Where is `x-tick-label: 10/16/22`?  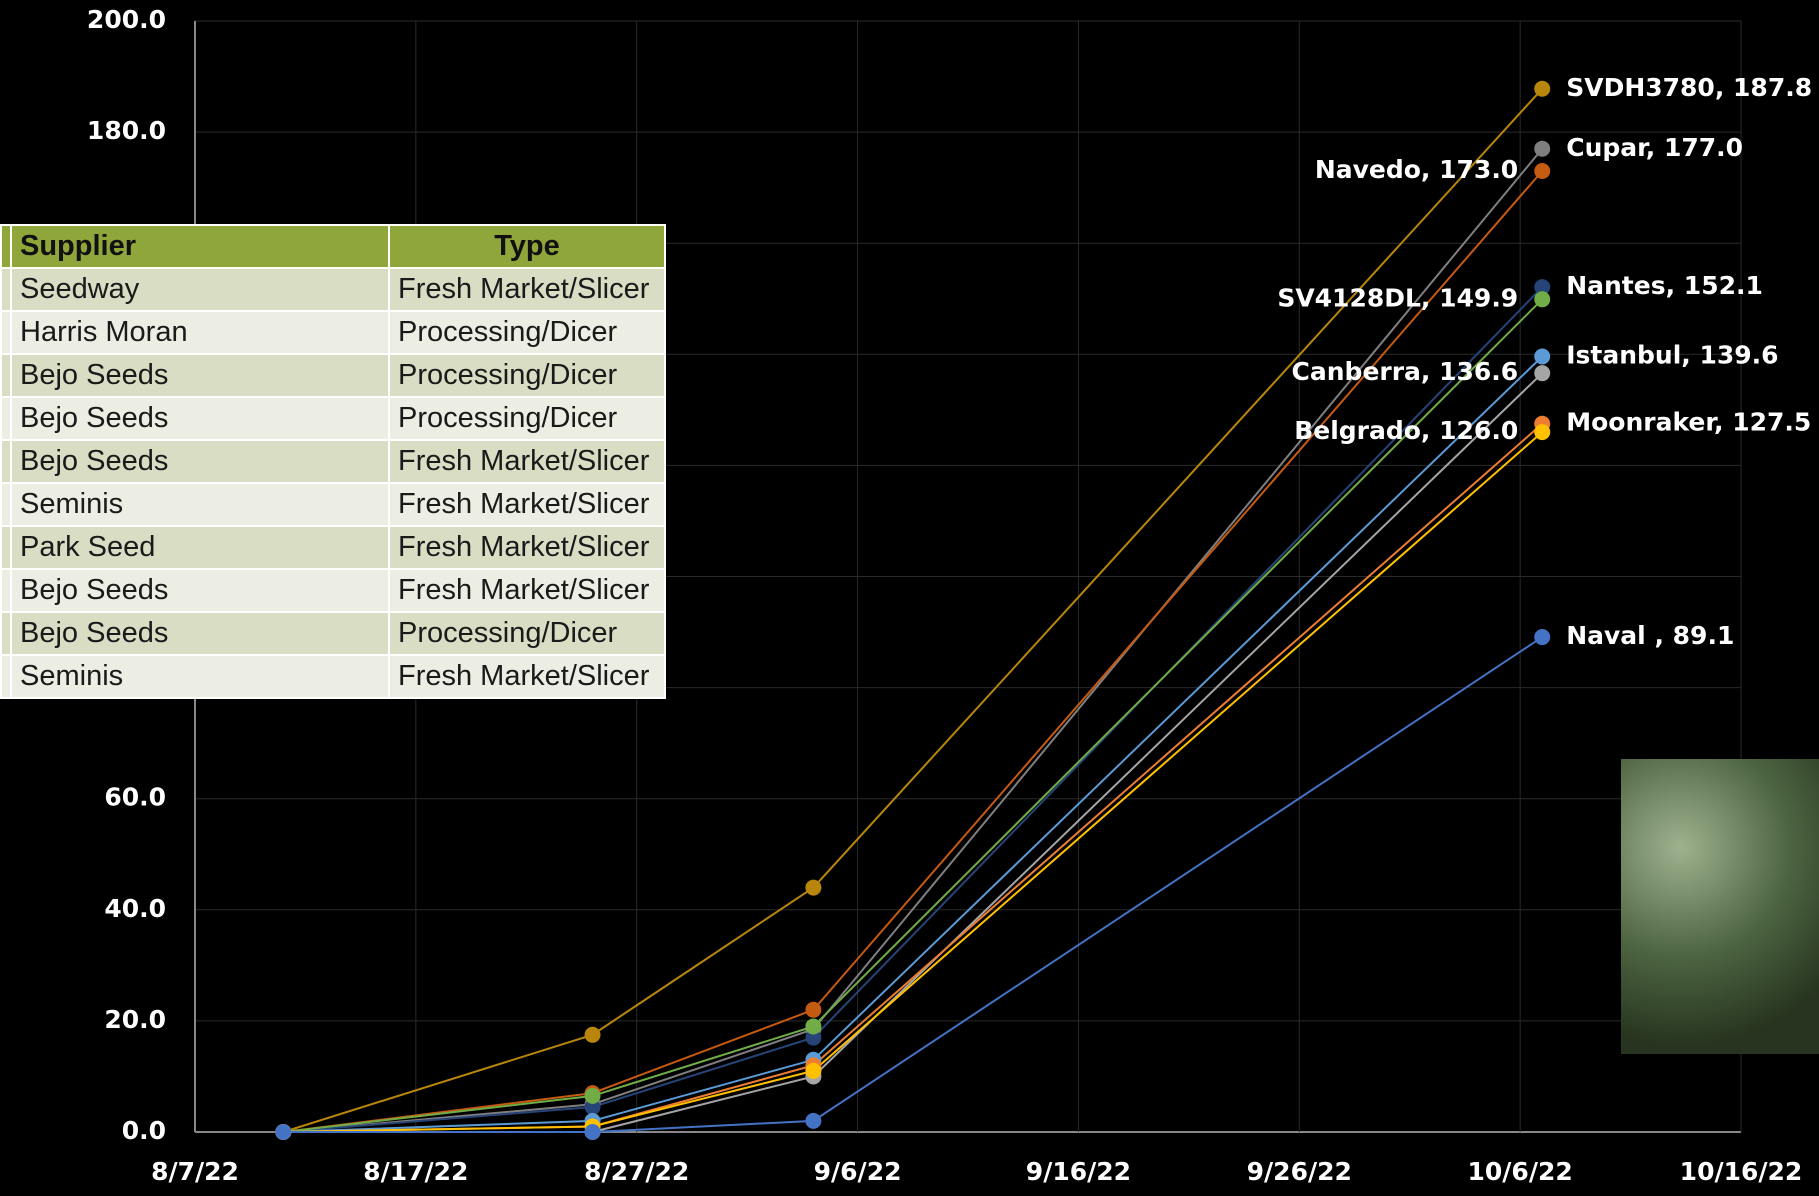
x-tick-label: 10/16/22 is located at coordinates (1741, 1171).